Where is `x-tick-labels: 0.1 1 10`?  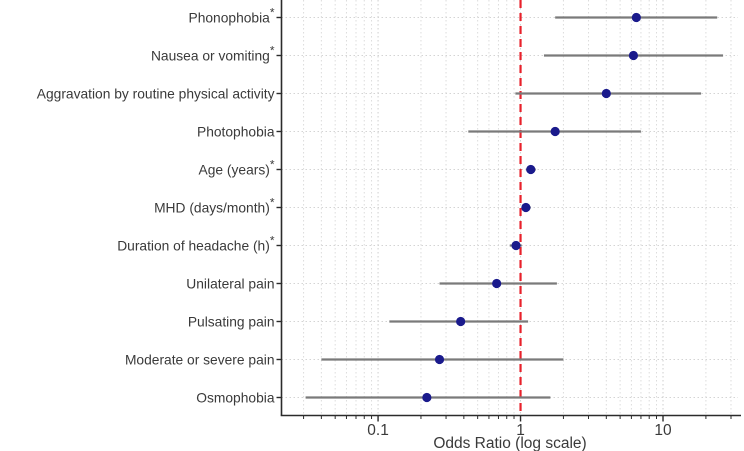
x-tick-labels: 0.1 1 10 is located at coordinates (519, 430).